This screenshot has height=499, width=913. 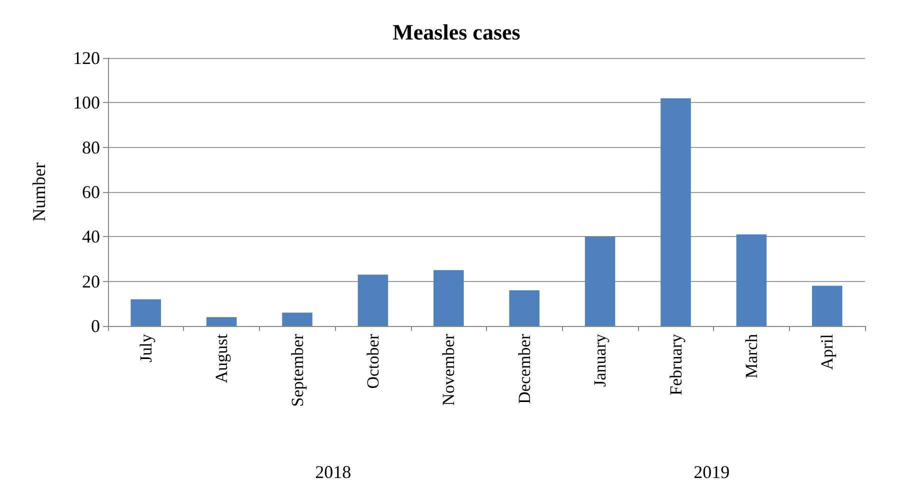 I want to click on x-tick-label: July, so click(x=146, y=348).